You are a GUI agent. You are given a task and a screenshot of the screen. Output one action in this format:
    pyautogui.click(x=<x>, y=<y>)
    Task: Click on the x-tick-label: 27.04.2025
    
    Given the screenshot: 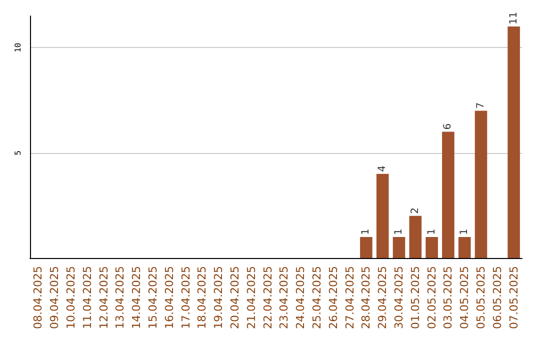 What is the action you would take?
    pyautogui.click(x=349, y=298)
    